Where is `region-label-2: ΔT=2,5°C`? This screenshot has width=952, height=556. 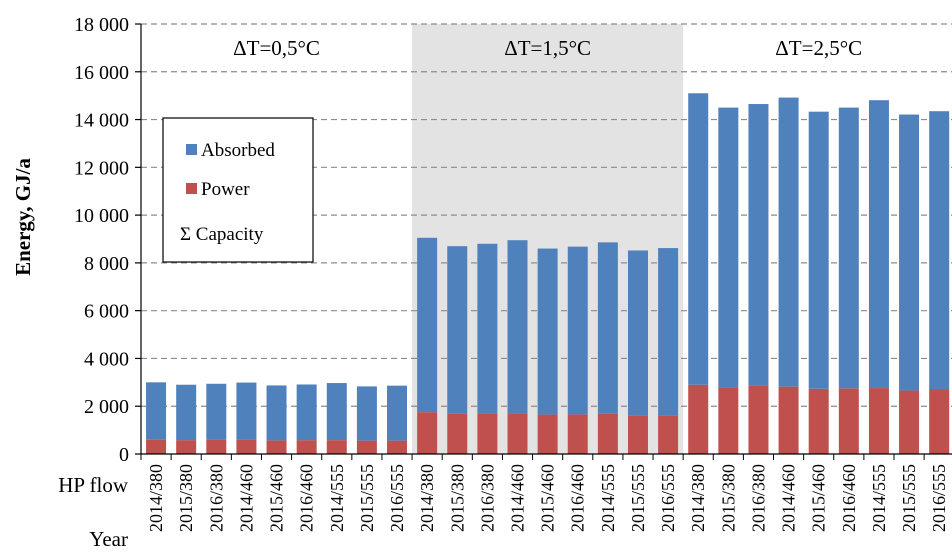 region-label-2: ΔT=2,5°C is located at coordinates (818, 48).